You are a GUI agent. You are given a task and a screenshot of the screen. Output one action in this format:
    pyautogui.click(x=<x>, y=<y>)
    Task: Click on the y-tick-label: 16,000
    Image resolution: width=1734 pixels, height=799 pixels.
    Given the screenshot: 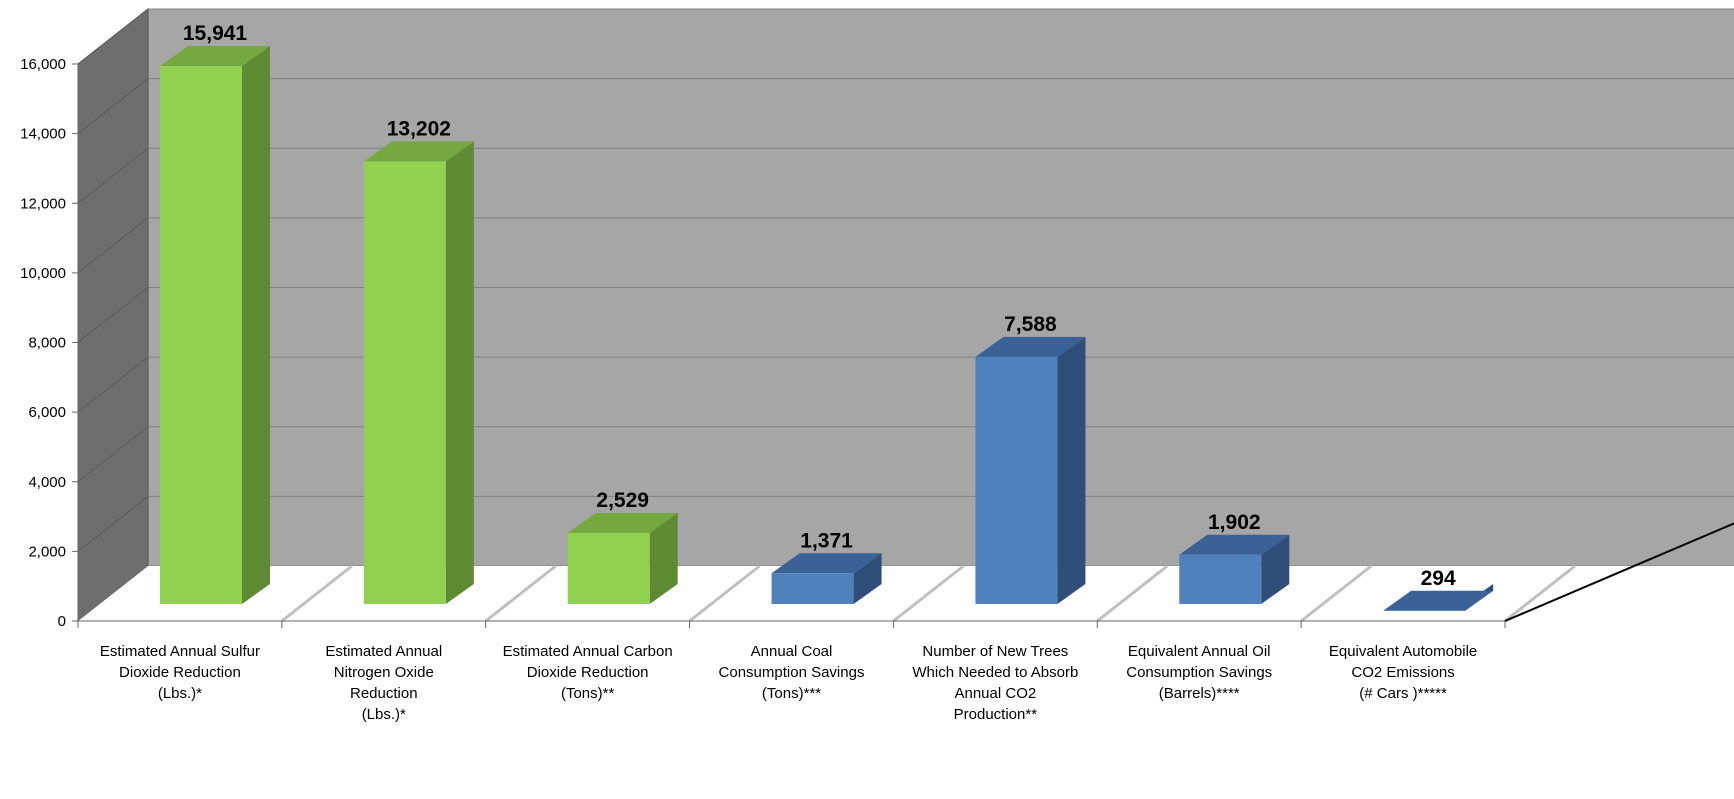 What is the action you would take?
    pyautogui.click(x=43, y=64)
    